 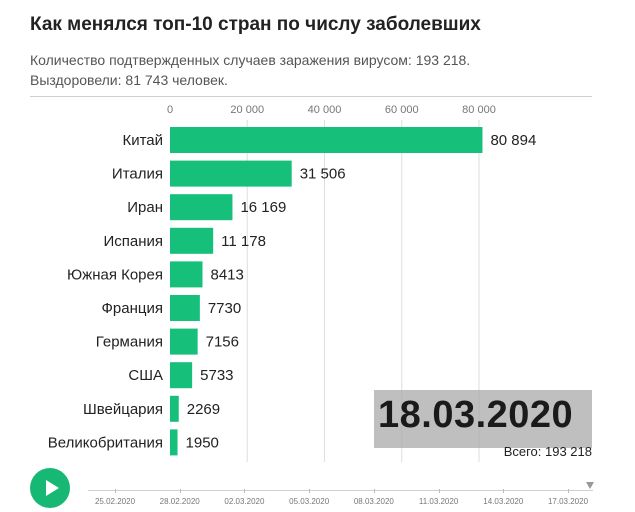 What do you see at coordinates (438, 501) in the screenshot?
I see `timeline-date-label: 11.03.2020` at bounding box center [438, 501].